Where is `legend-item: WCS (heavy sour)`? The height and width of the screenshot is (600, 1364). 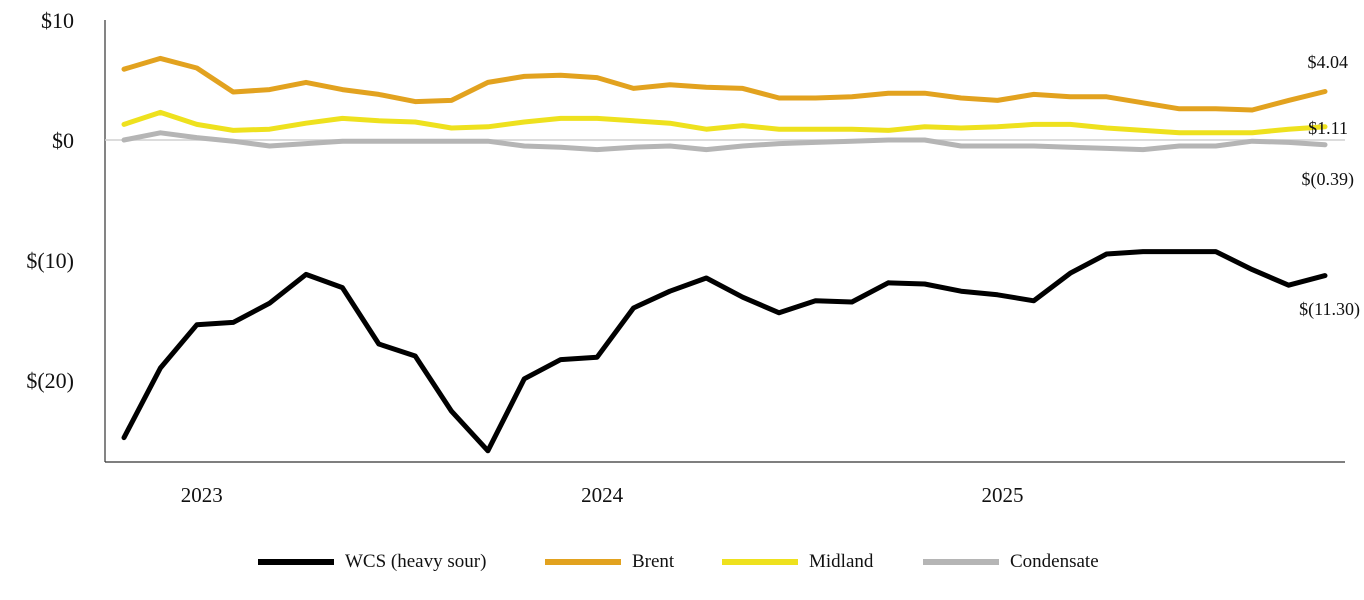
legend-item: WCS (heavy sour) is located at coordinates (372, 561).